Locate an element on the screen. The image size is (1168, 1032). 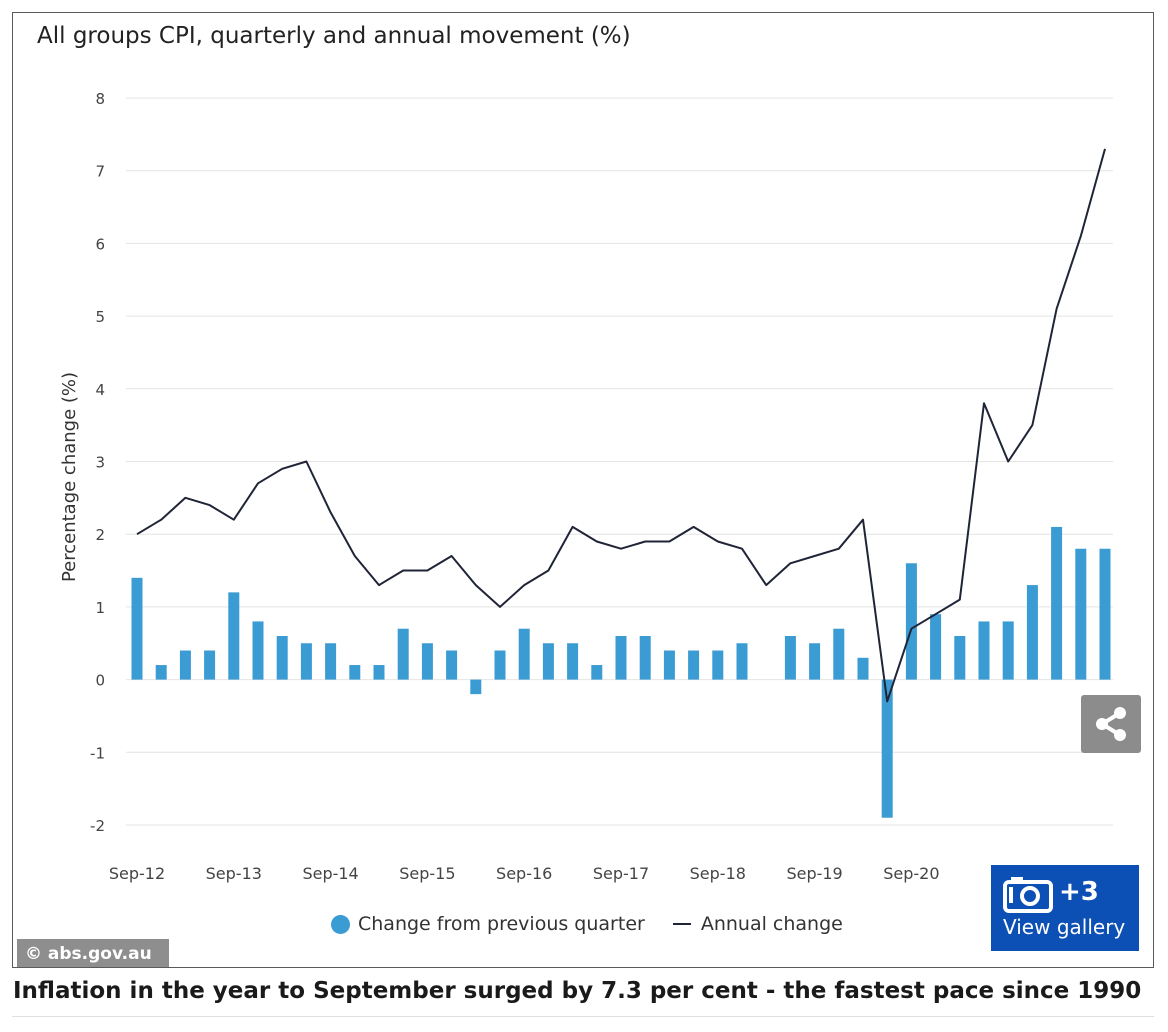
legend-bar-swatch is located at coordinates (340, 924).